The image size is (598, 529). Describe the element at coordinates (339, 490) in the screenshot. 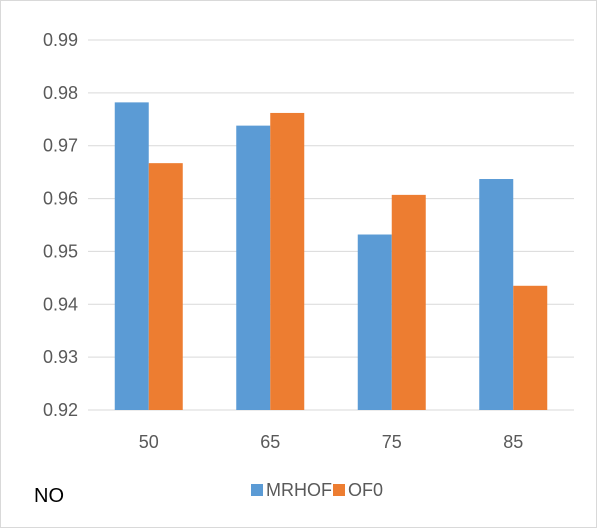

I see `legend-swatch-of0` at that location.